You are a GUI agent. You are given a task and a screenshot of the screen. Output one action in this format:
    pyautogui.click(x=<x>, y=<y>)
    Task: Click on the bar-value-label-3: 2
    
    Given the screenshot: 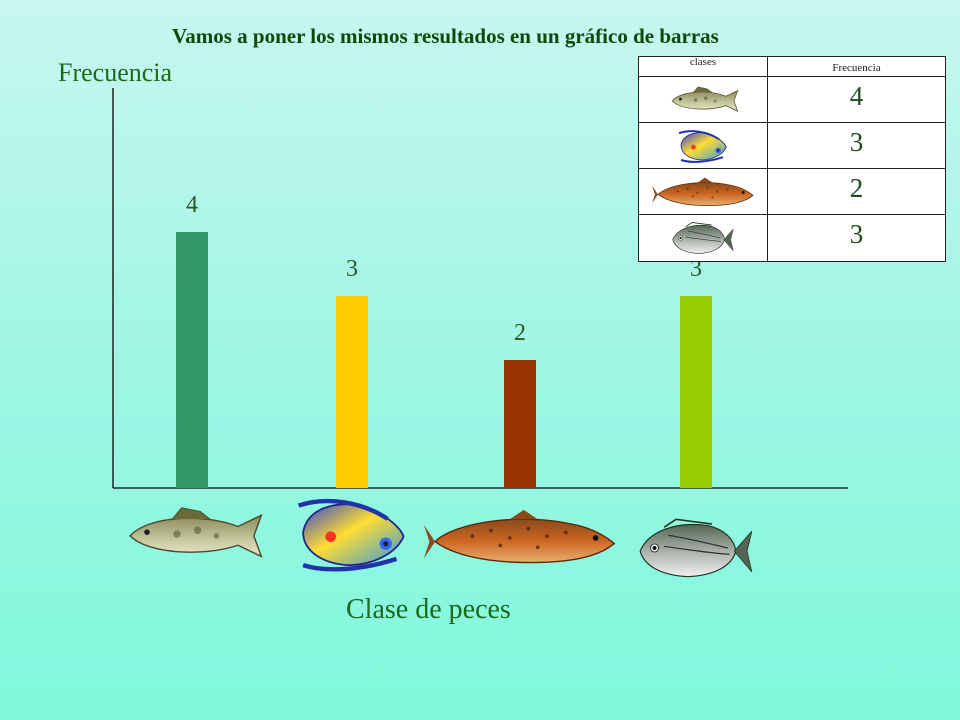 What is the action you would take?
    pyautogui.click(x=520, y=333)
    